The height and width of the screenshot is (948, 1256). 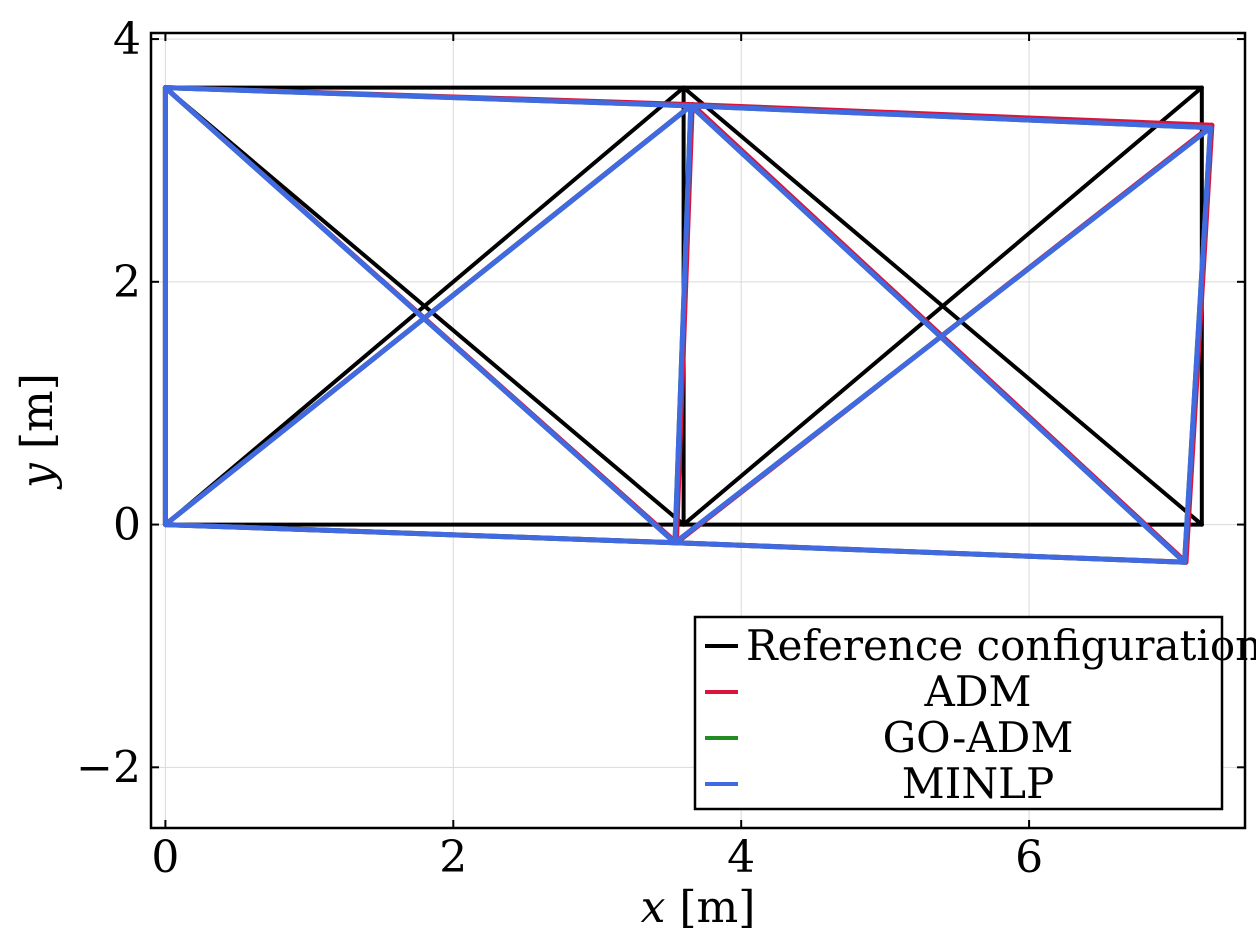 What do you see at coordinates (37, 476) in the screenshot?
I see `y-axis-variable: y` at bounding box center [37, 476].